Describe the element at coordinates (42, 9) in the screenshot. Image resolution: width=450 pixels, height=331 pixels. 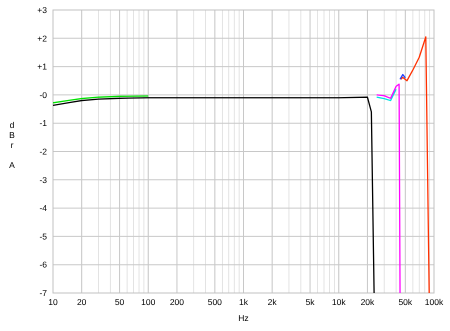
I see `y-tick-label: +3` at that location.